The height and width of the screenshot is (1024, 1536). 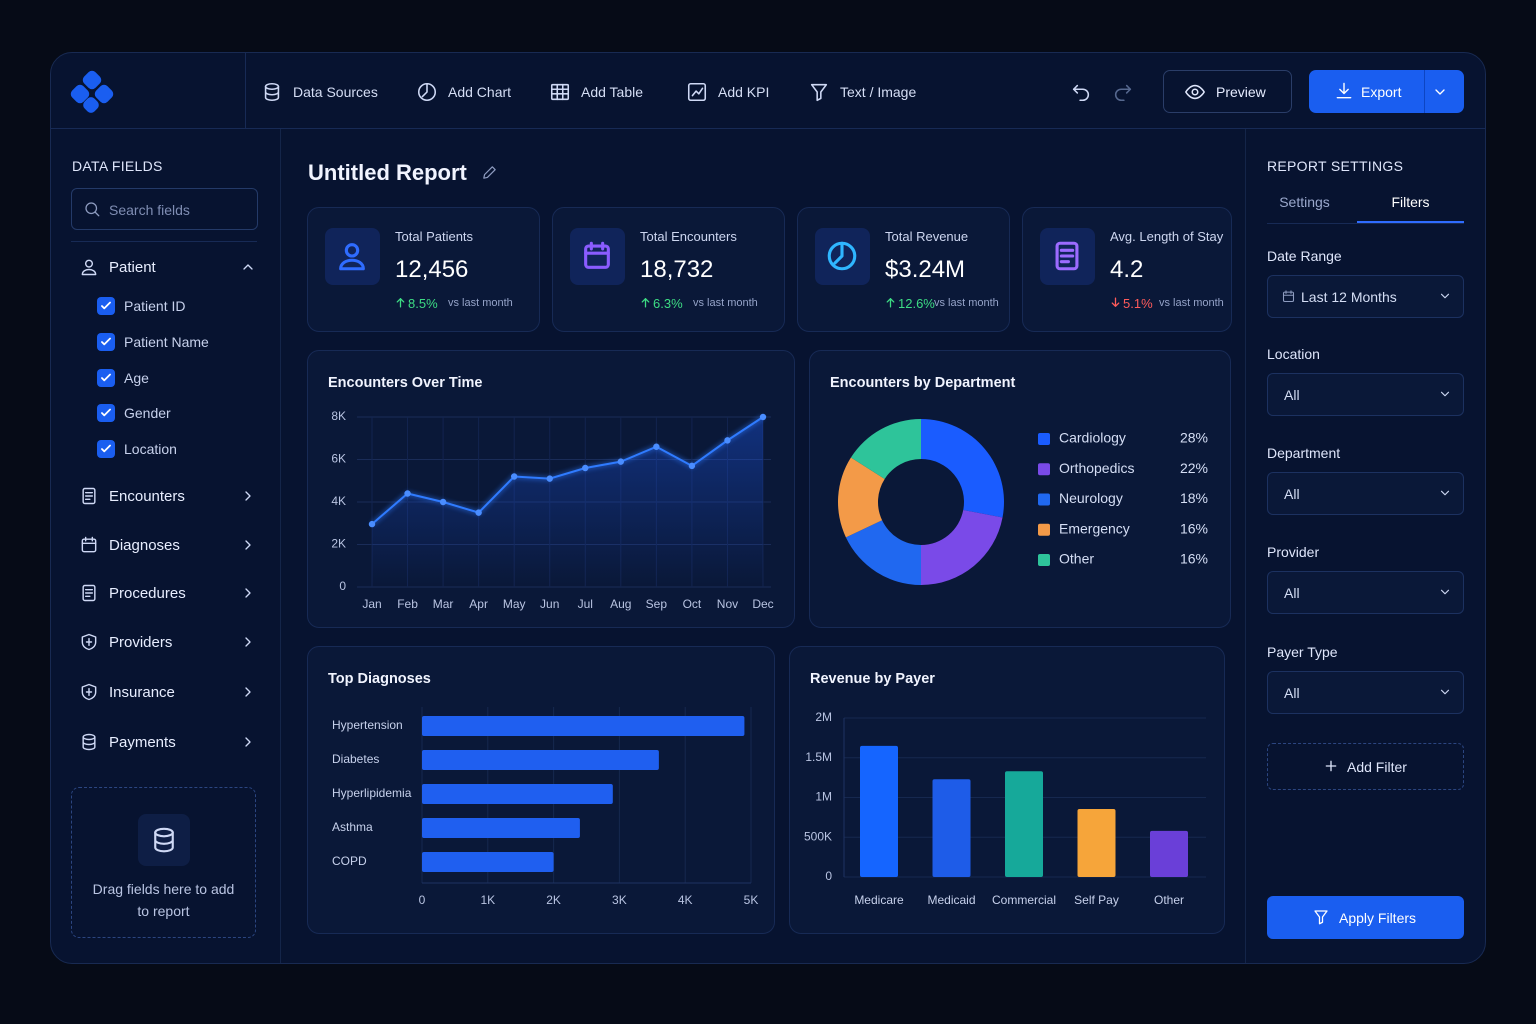 I want to click on point, so click(x=585, y=468).